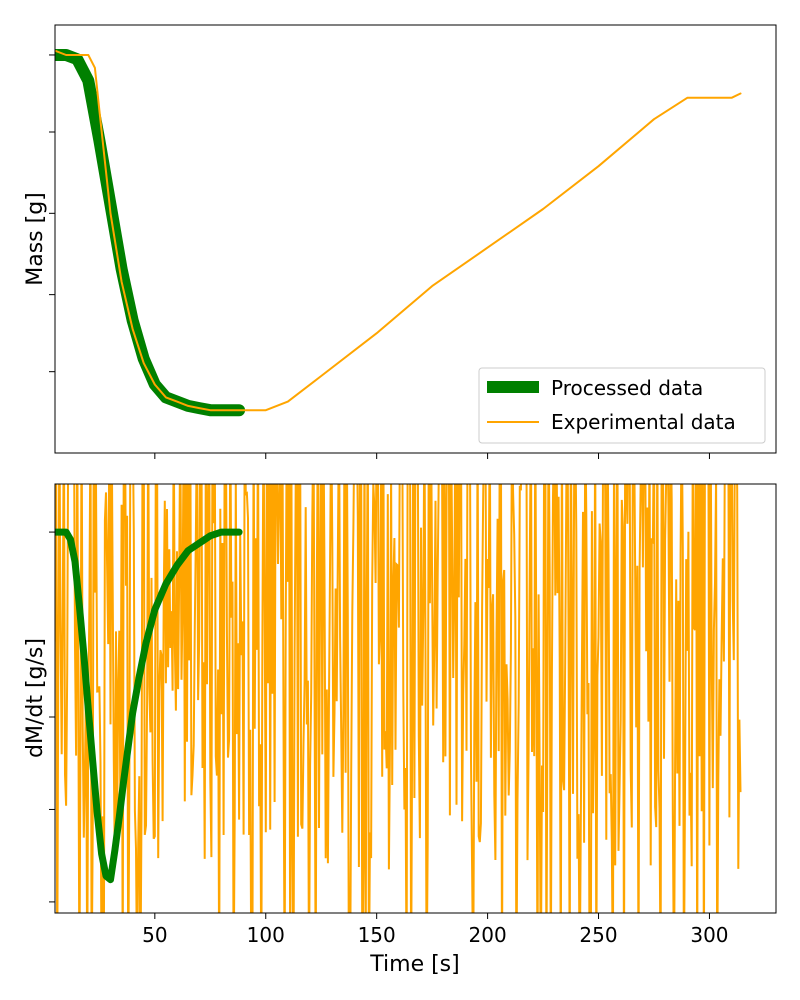 The image size is (800, 1000). I want to click on x-tick-label-250: 250, so click(598, 935).